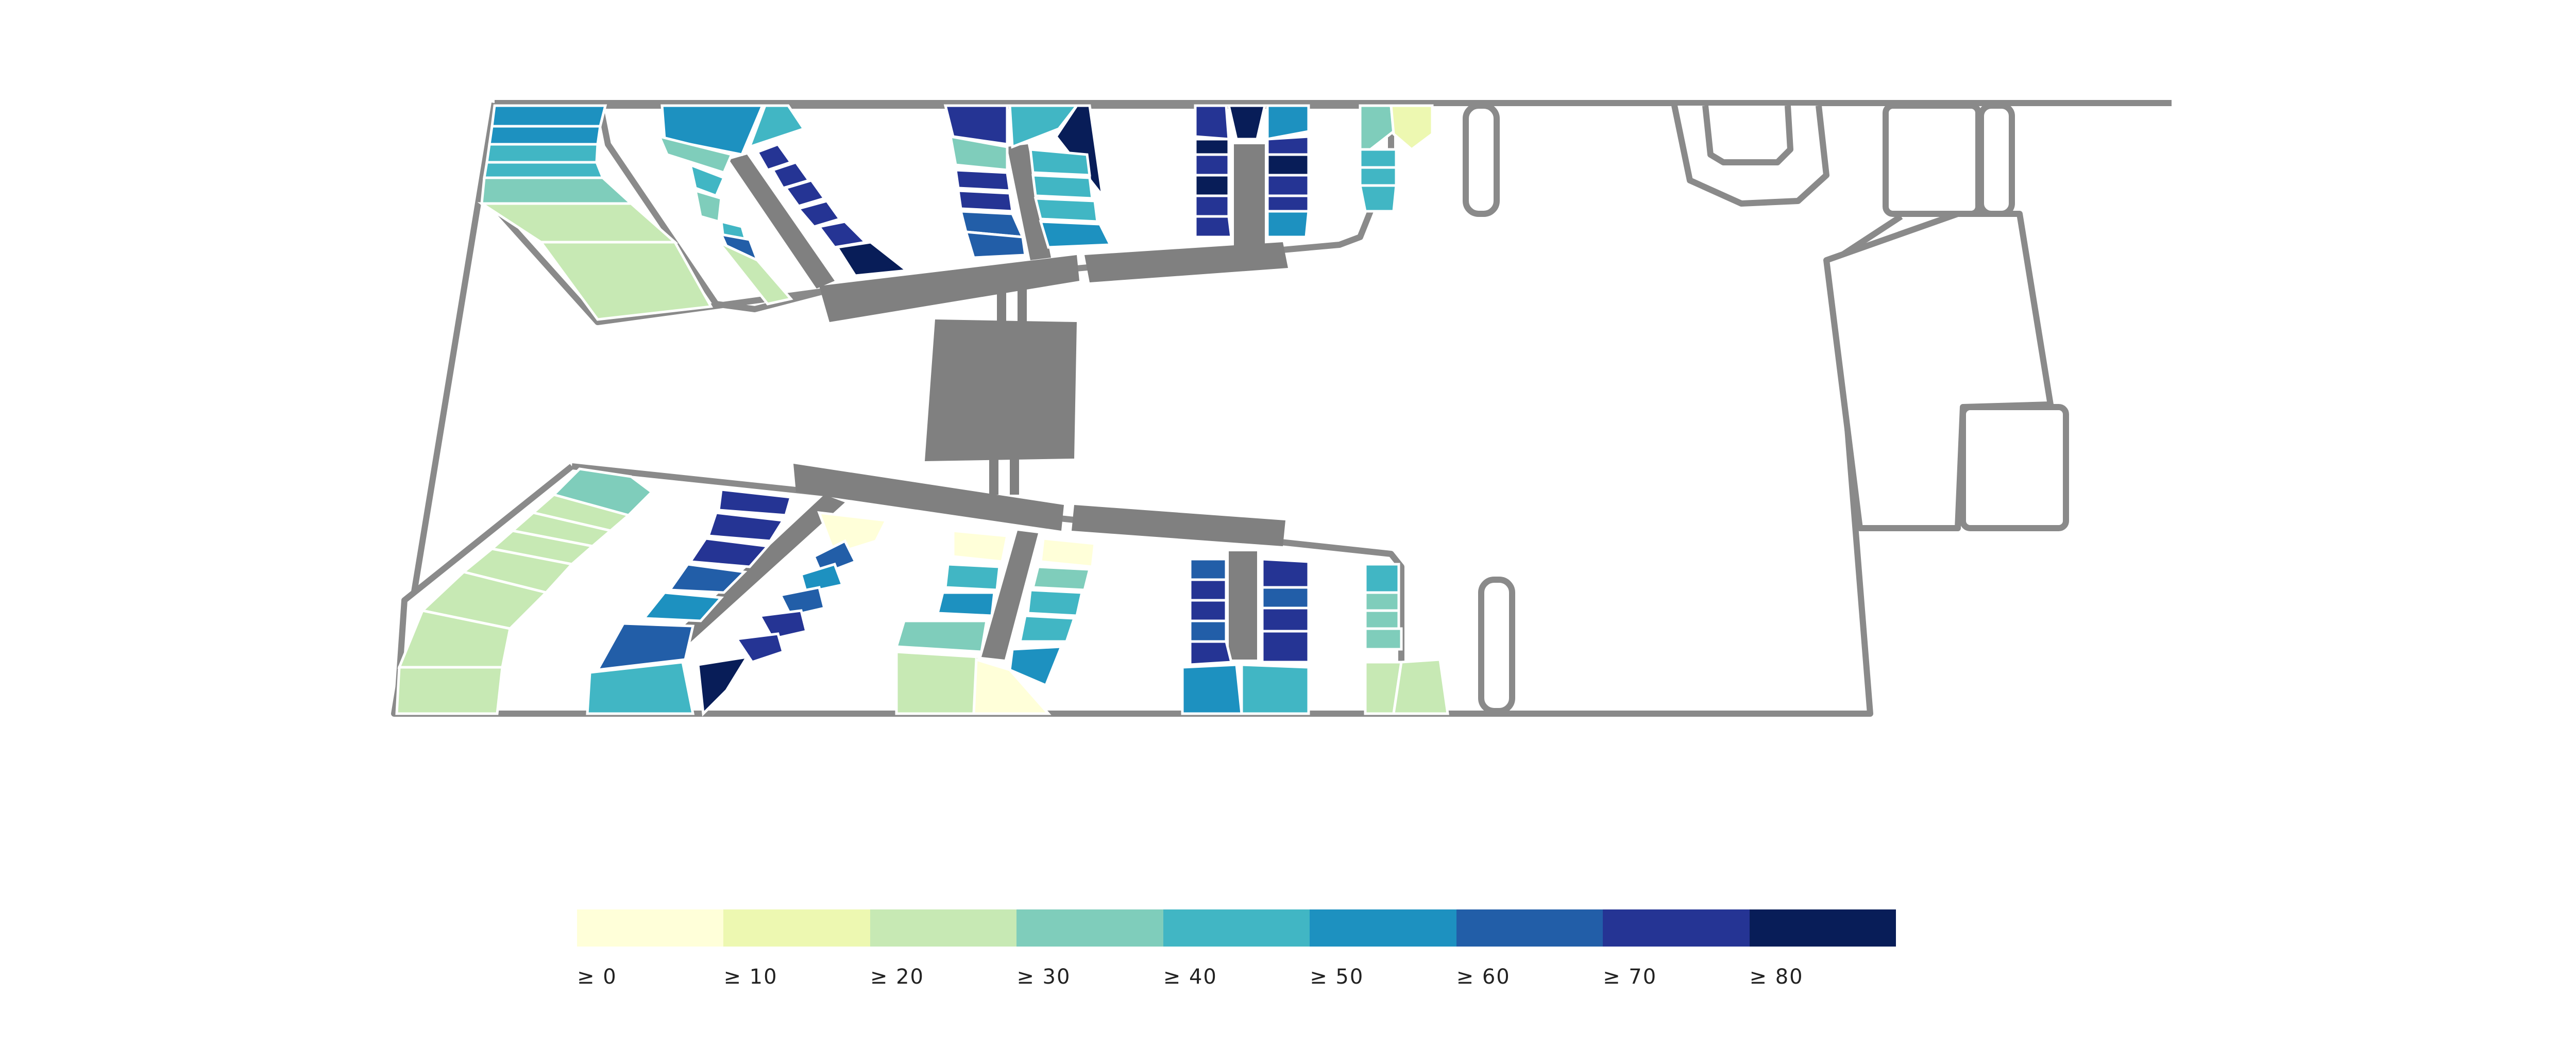 The width and height of the screenshot is (2576, 1063). Describe the element at coordinates (1747, 135) in the screenshot. I see `building-top-inner` at that location.